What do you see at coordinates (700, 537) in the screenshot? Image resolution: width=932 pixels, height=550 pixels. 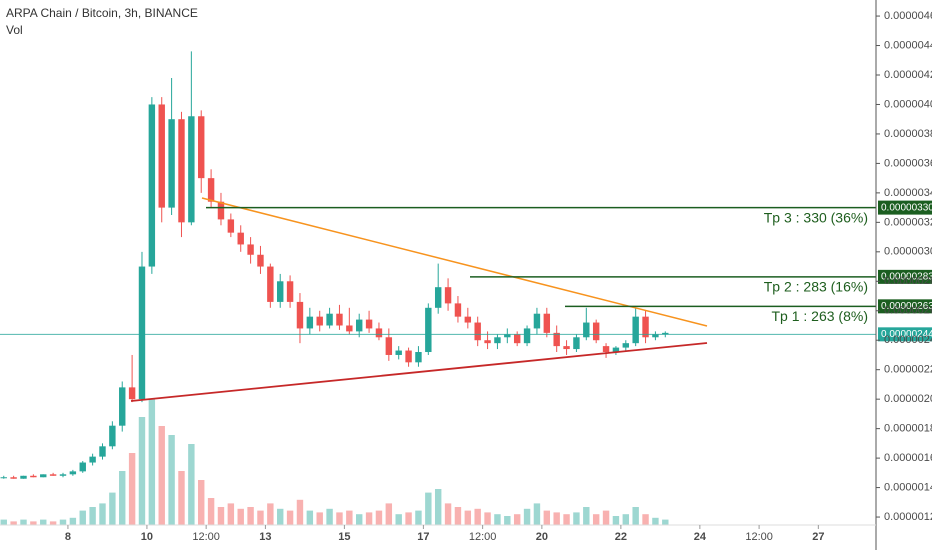 I see `x-tick-label: 24` at bounding box center [700, 537].